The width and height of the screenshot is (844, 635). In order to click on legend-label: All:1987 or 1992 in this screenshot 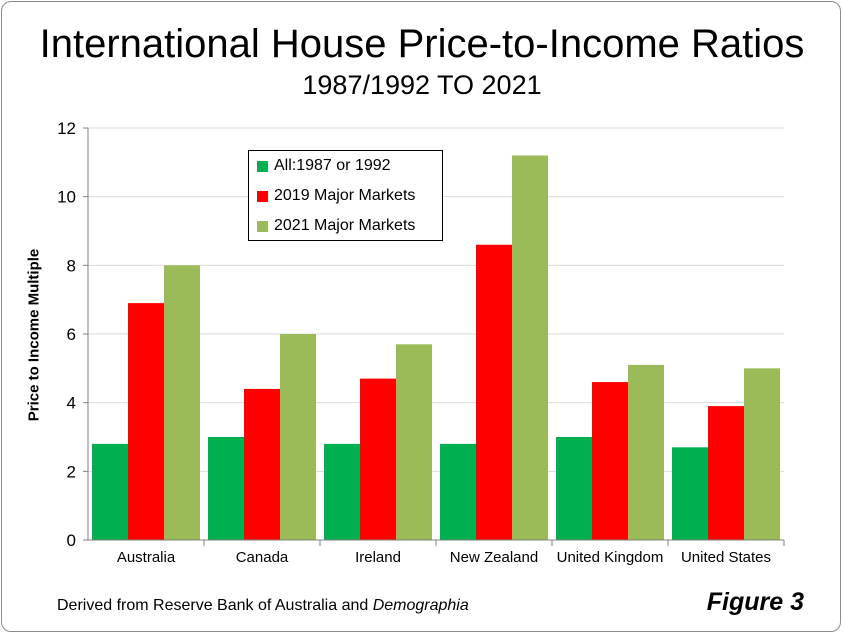, I will do `click(332, 165)`.